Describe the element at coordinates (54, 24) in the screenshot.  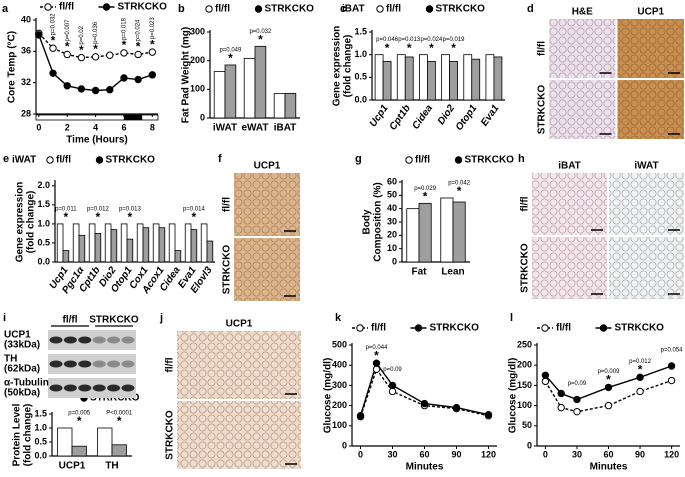
I see `p-value: p=0.032` at that location.